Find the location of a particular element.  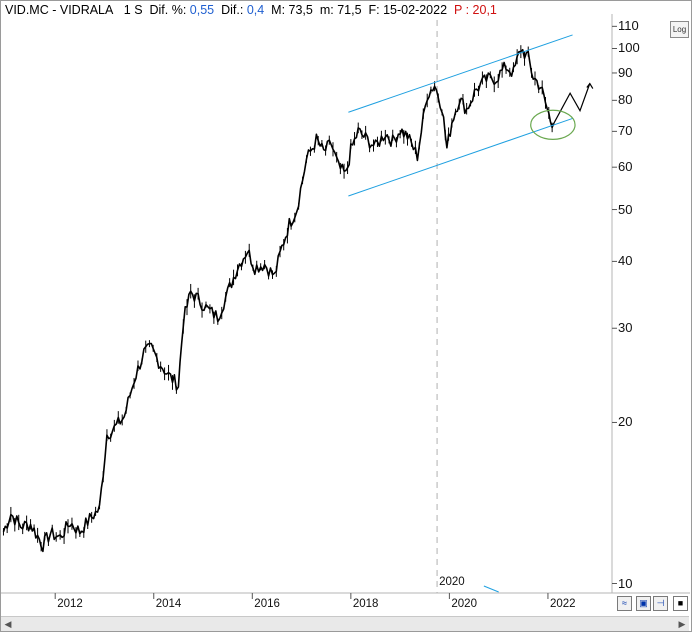

log-scale-button: Log is located at coordinates (679, 29).